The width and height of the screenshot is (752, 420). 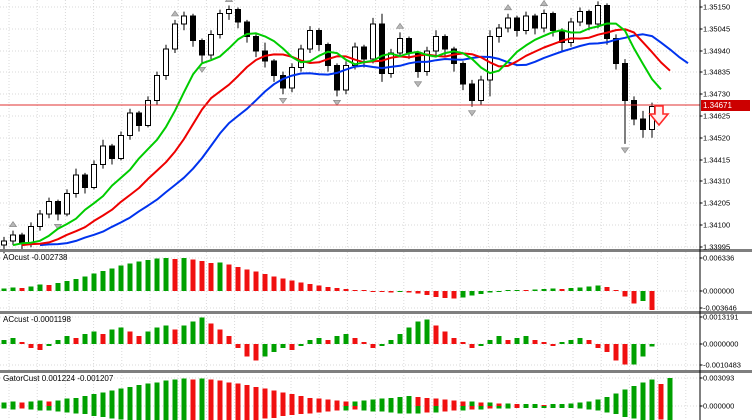 What do you see at coordinates (720, 308) in the screenshot?
I see `indicator-axis-label: -0.003646` at bounding box center [720, 308].